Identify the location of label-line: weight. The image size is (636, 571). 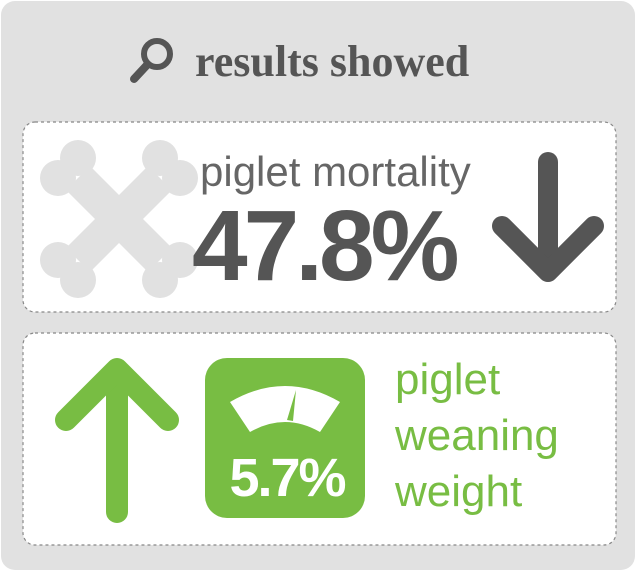
(458, 491).